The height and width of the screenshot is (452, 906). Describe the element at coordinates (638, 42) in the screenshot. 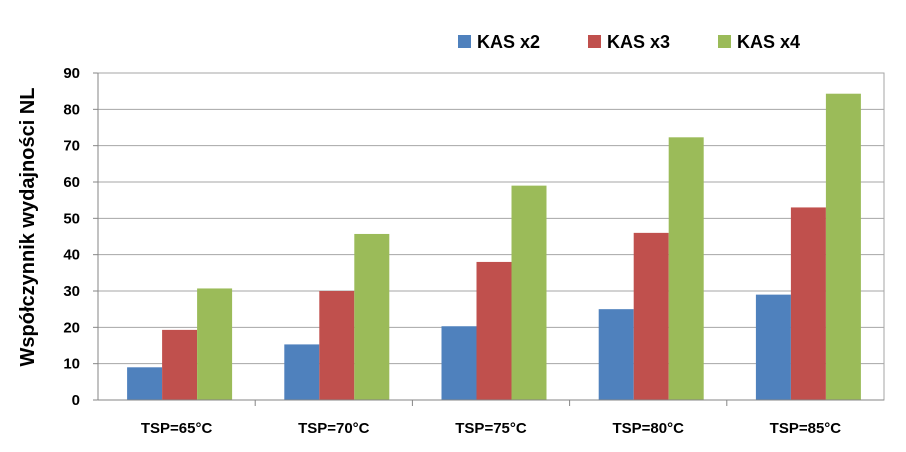

I see `legend-label: KAS x3` at that location.